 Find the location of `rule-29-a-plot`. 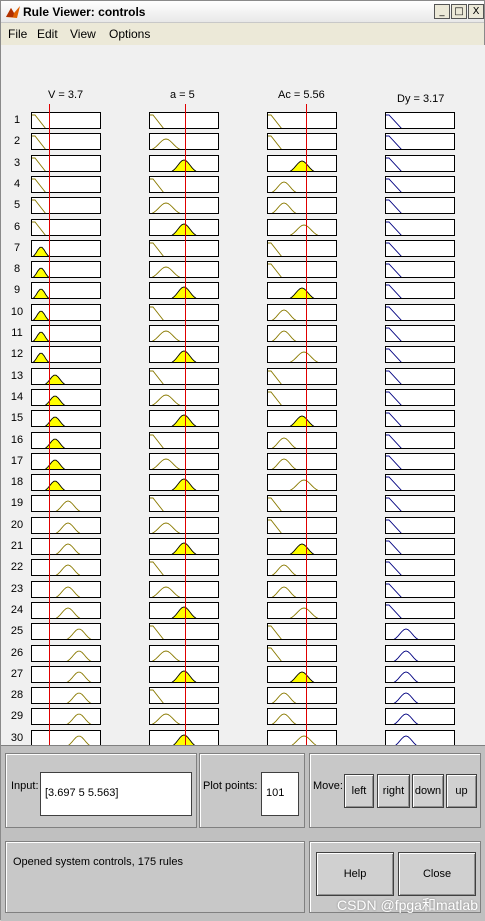

rule-29-a-plot is located at coordinates (184, 717).